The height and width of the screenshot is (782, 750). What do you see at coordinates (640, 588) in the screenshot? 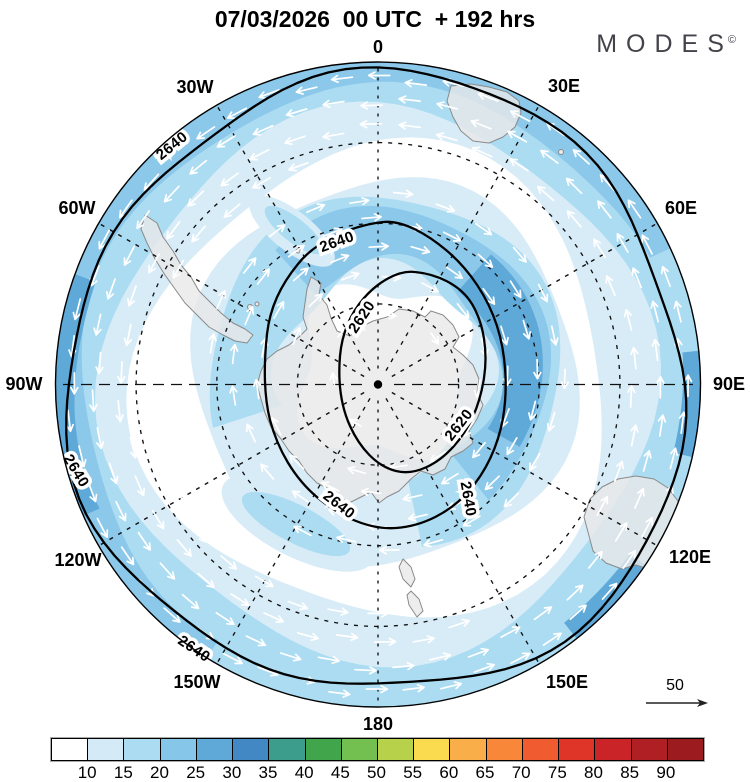
I see `island` at bounding box center [640, 588].